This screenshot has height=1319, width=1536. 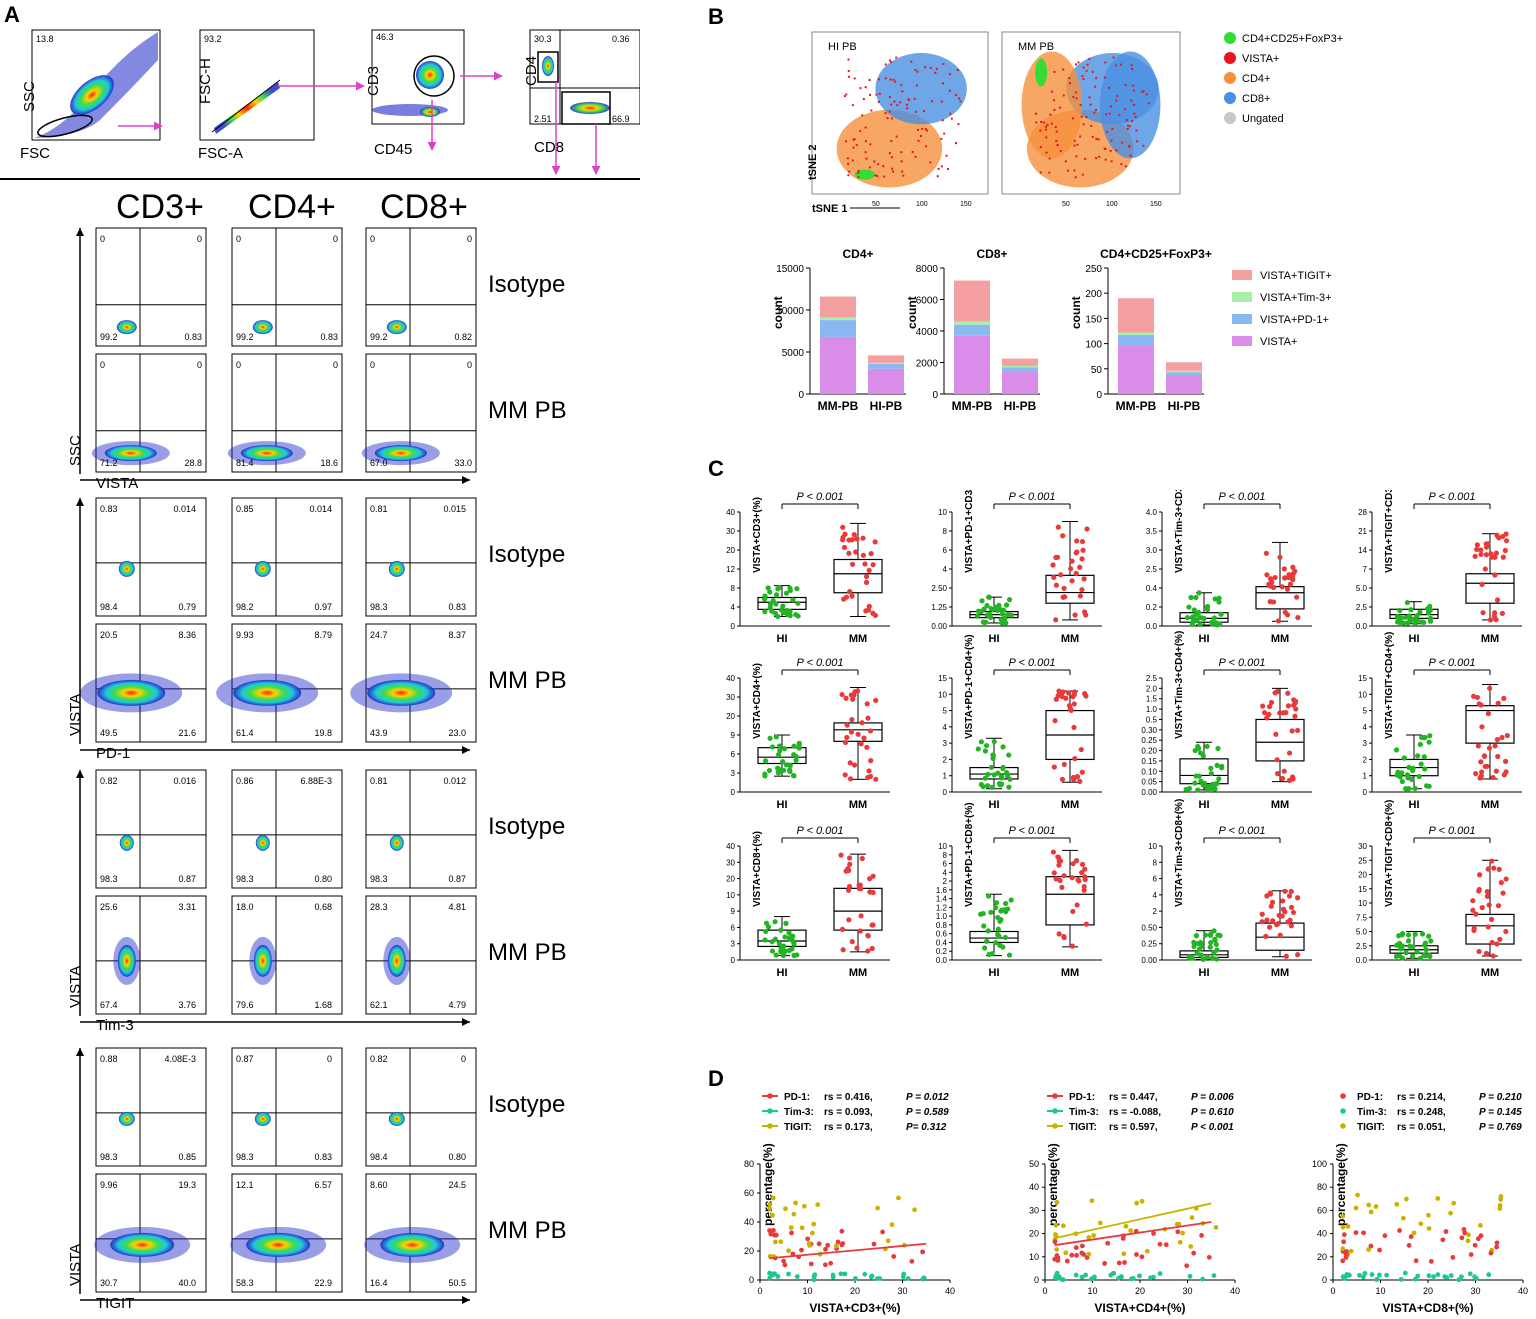 What do you see at coordinates (213, 39) in the screenshot?
I see `gate-value: 93.2` at bounding box center [213, 39].